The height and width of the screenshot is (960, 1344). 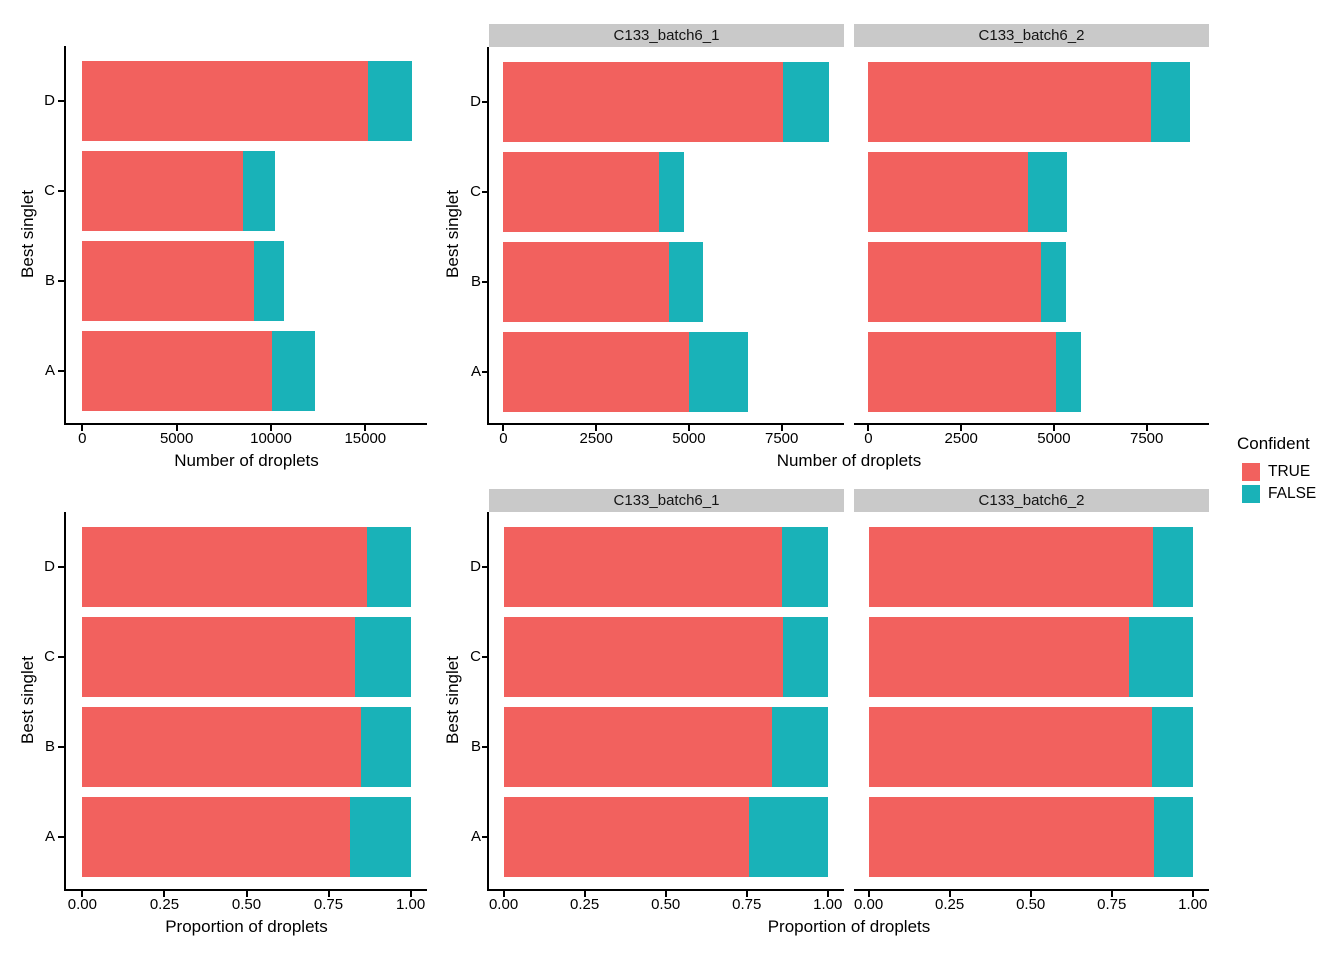 I want to click on x-tick-label: 15000, so click(x=365, y=438).